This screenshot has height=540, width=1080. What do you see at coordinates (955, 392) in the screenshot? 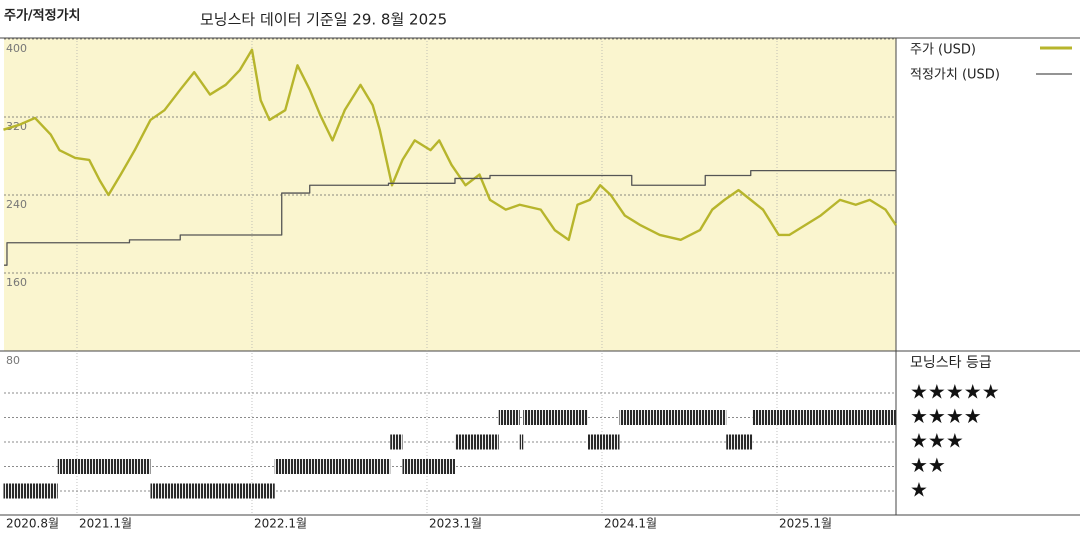
I see `rating-label: ★★★★★` at bounding box center [955, 392].